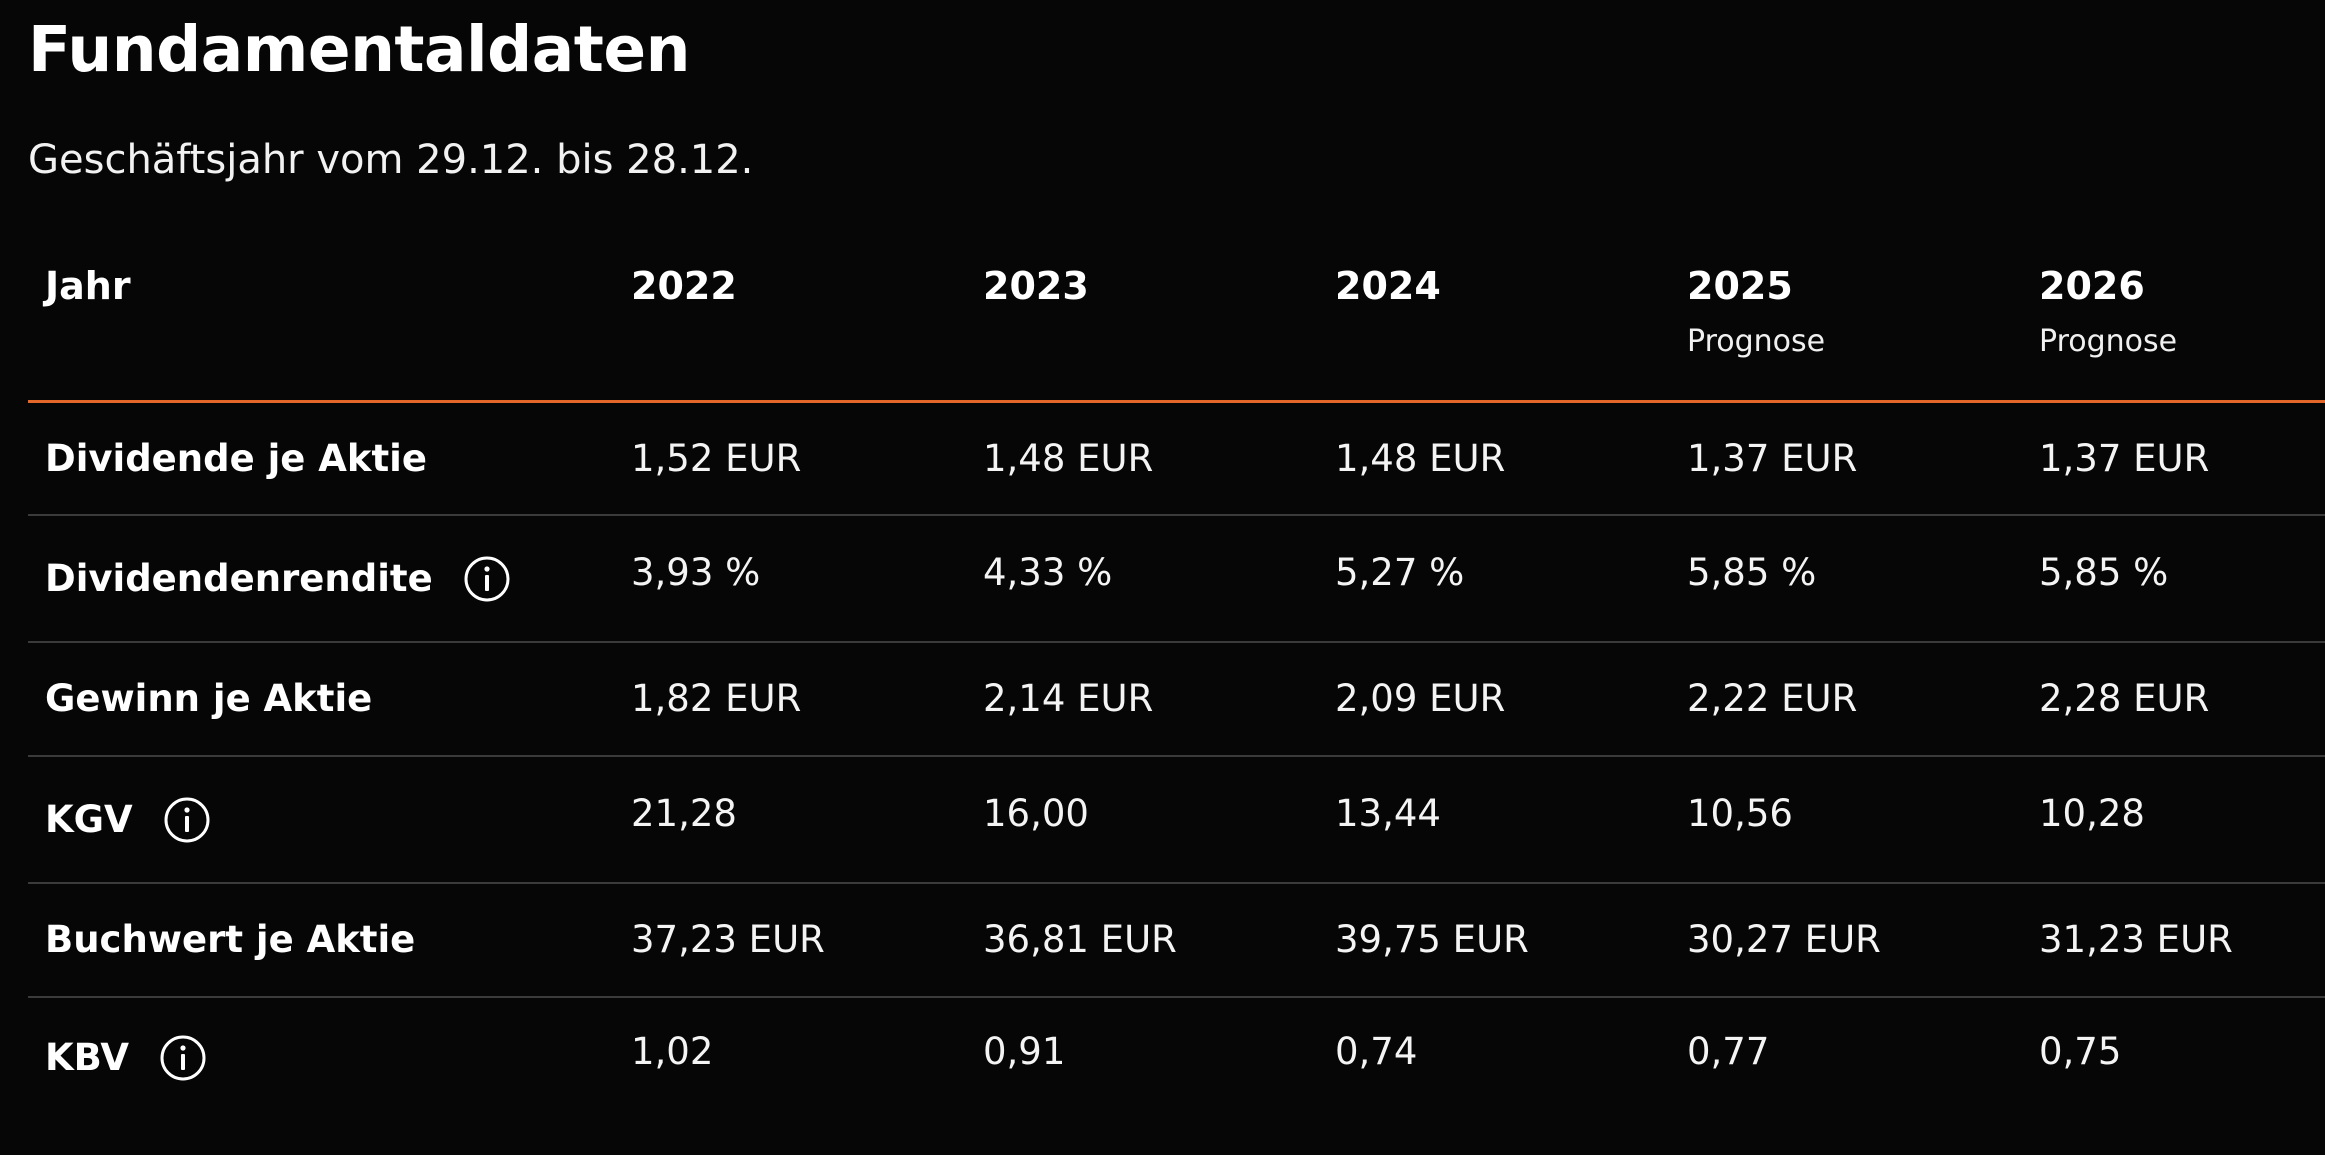 The height and width of the screenshot is (1155, 2325). Describe the element at coordinates (1740, 286) in the screenshot. I see `header-year: 2025` at that location.